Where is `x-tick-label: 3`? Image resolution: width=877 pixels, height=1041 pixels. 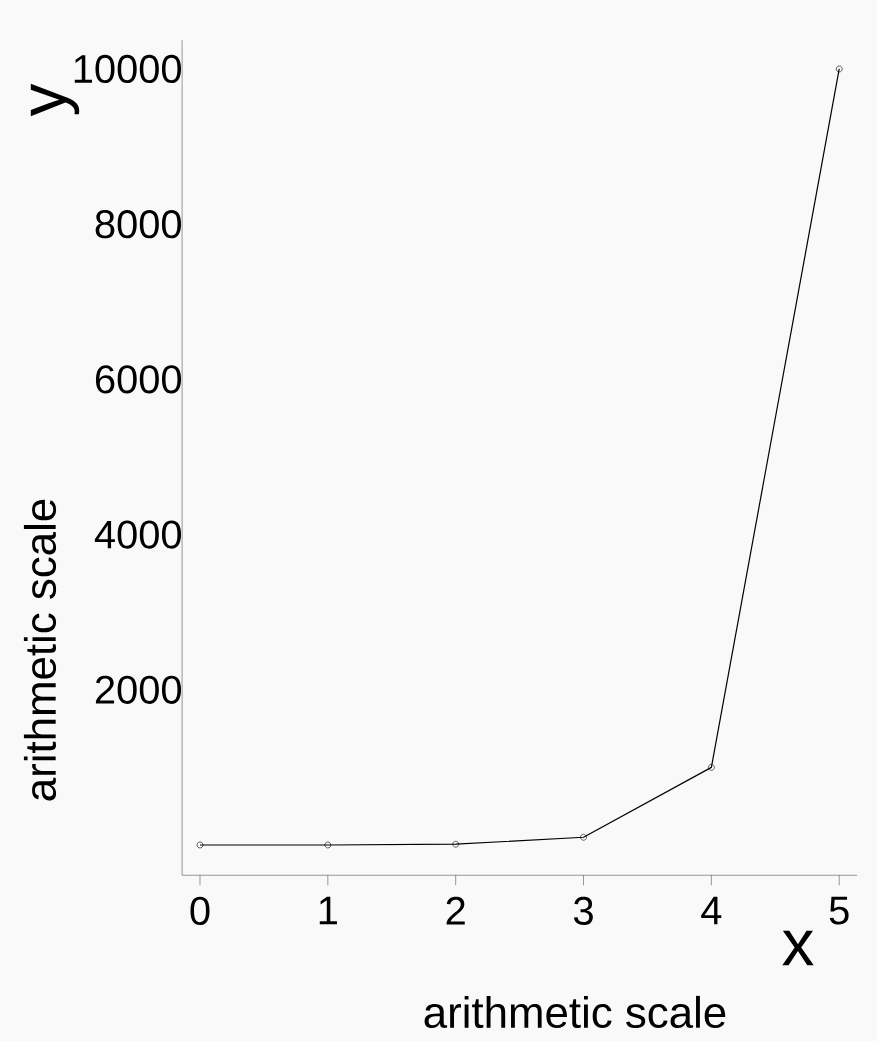 x-tick-label: 3 is located at coordinates (583, 910).